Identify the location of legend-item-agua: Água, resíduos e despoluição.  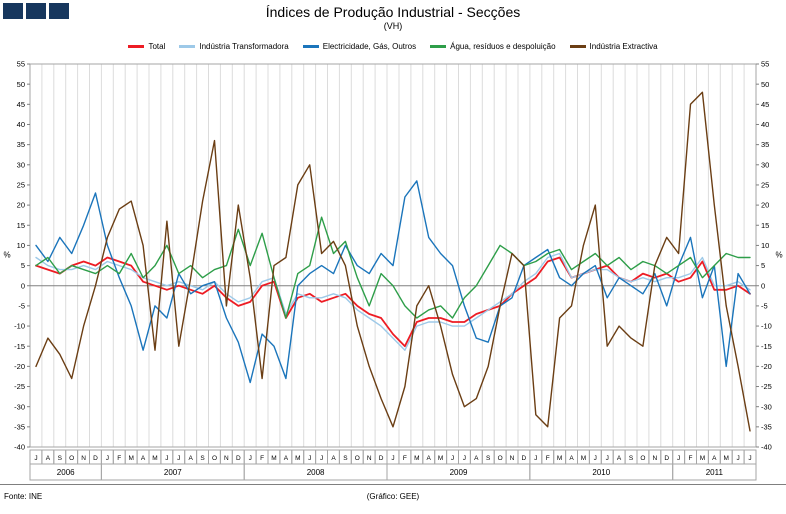
(493, 46).